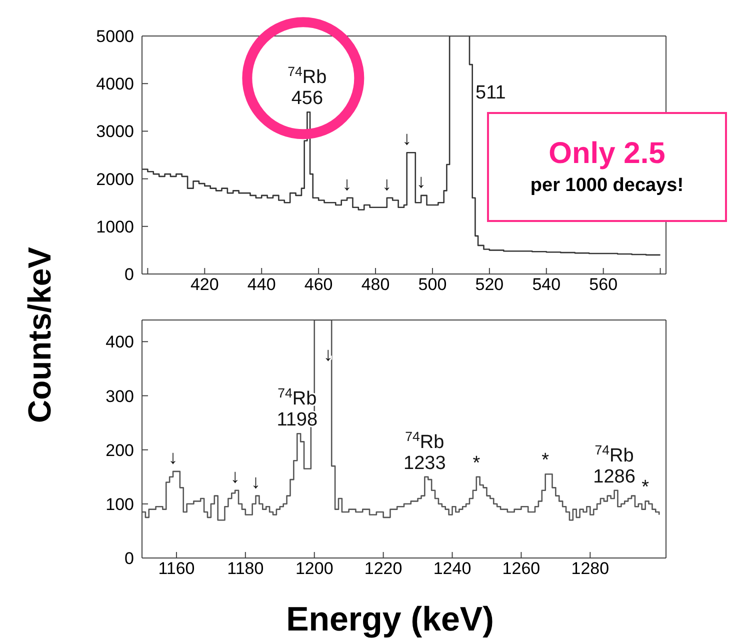 This screenshot has width=731, height=643. I want to click on annotation: per 1000 decays!, so click(607, 186).